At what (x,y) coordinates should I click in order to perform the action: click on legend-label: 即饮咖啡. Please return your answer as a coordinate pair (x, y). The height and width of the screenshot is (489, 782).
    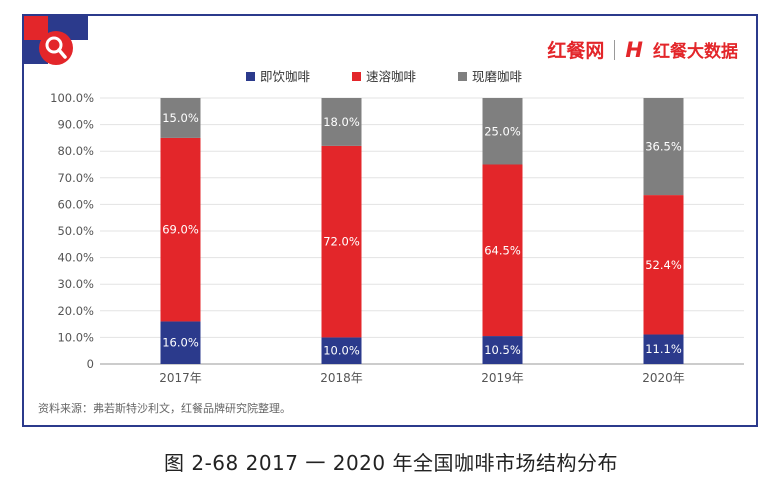
    Looking at the image, I should click on (285, 76).